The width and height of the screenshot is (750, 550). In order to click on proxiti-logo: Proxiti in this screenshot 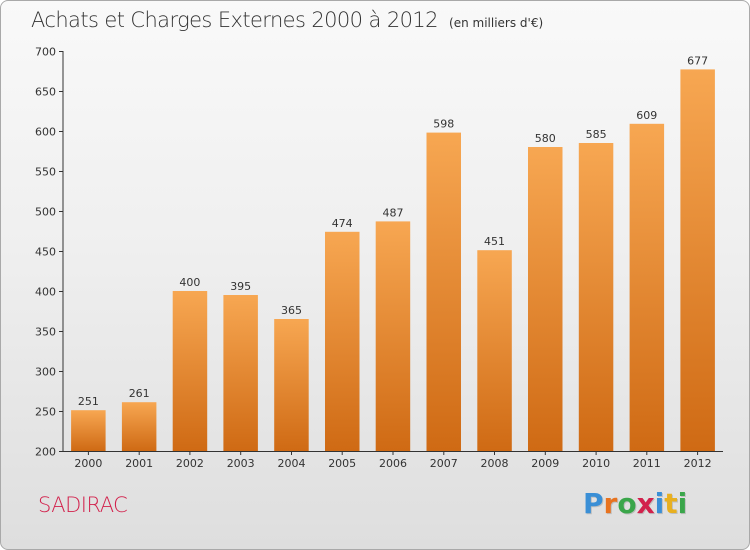, I will do `click(635, 503)`.